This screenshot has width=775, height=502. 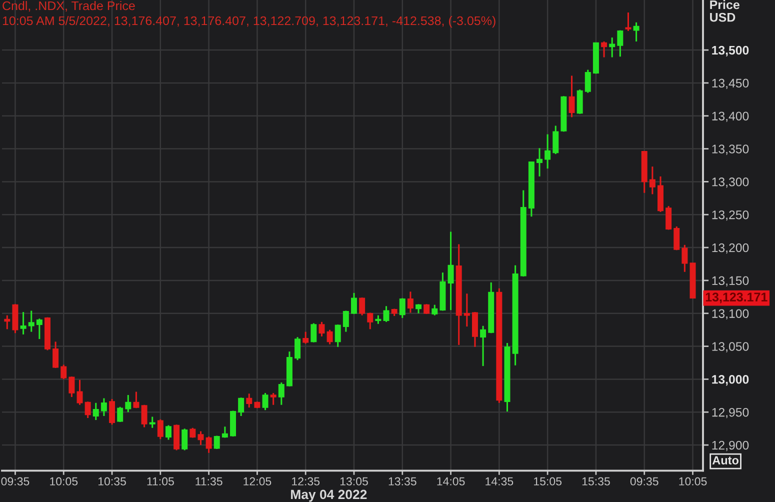 I want to click on y-tick-label: 13,250, so click(x=730, y=215).